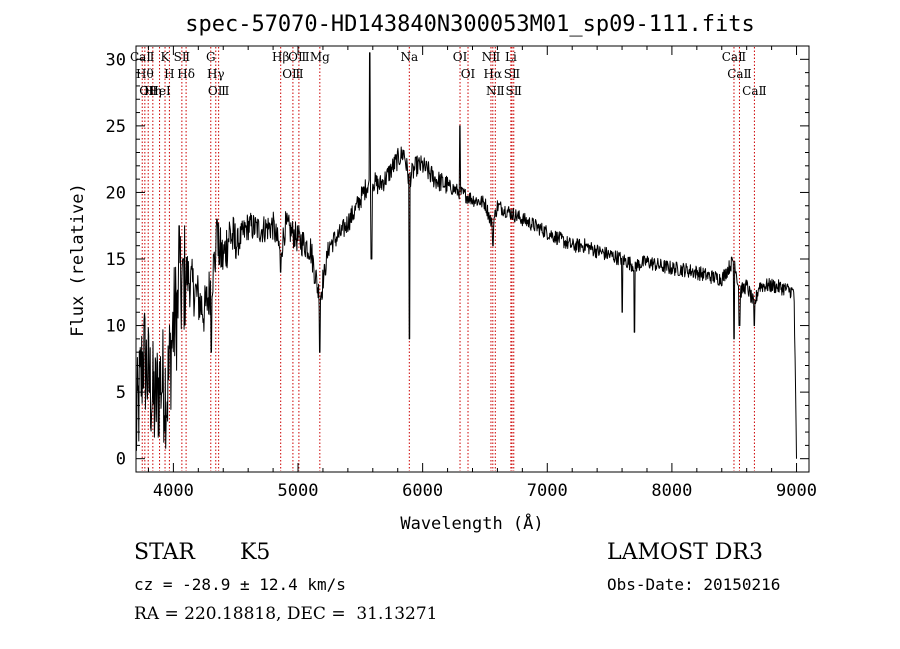 This screenshot has width=900, height=649. Describe the element at coordinates (511, 57) in the screenshot. I see `line-marker-label: Li` at that location.